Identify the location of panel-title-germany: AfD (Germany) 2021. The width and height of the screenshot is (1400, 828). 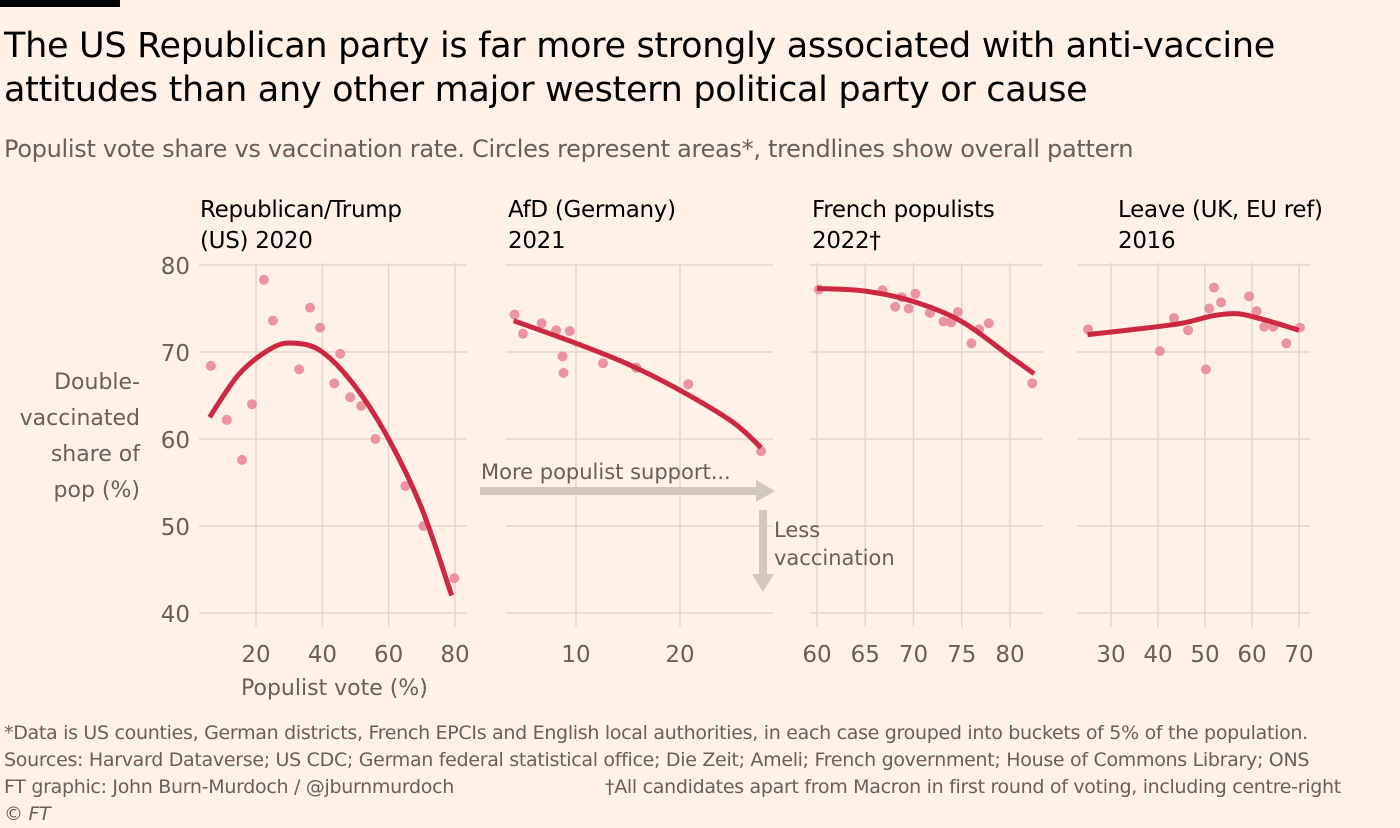
(592, 225).